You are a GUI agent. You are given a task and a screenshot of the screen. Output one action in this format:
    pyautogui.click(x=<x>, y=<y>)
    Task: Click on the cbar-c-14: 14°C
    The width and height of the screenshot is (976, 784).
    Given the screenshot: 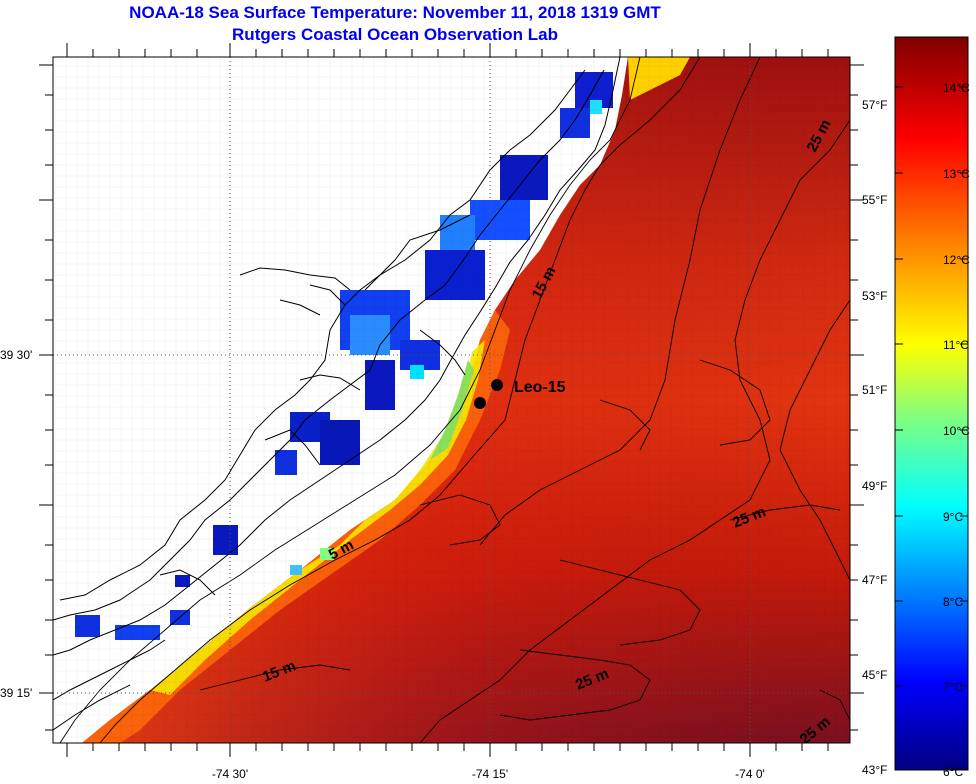 What is the action you would take?
    pyautogui.click(x=956, y=88)
    